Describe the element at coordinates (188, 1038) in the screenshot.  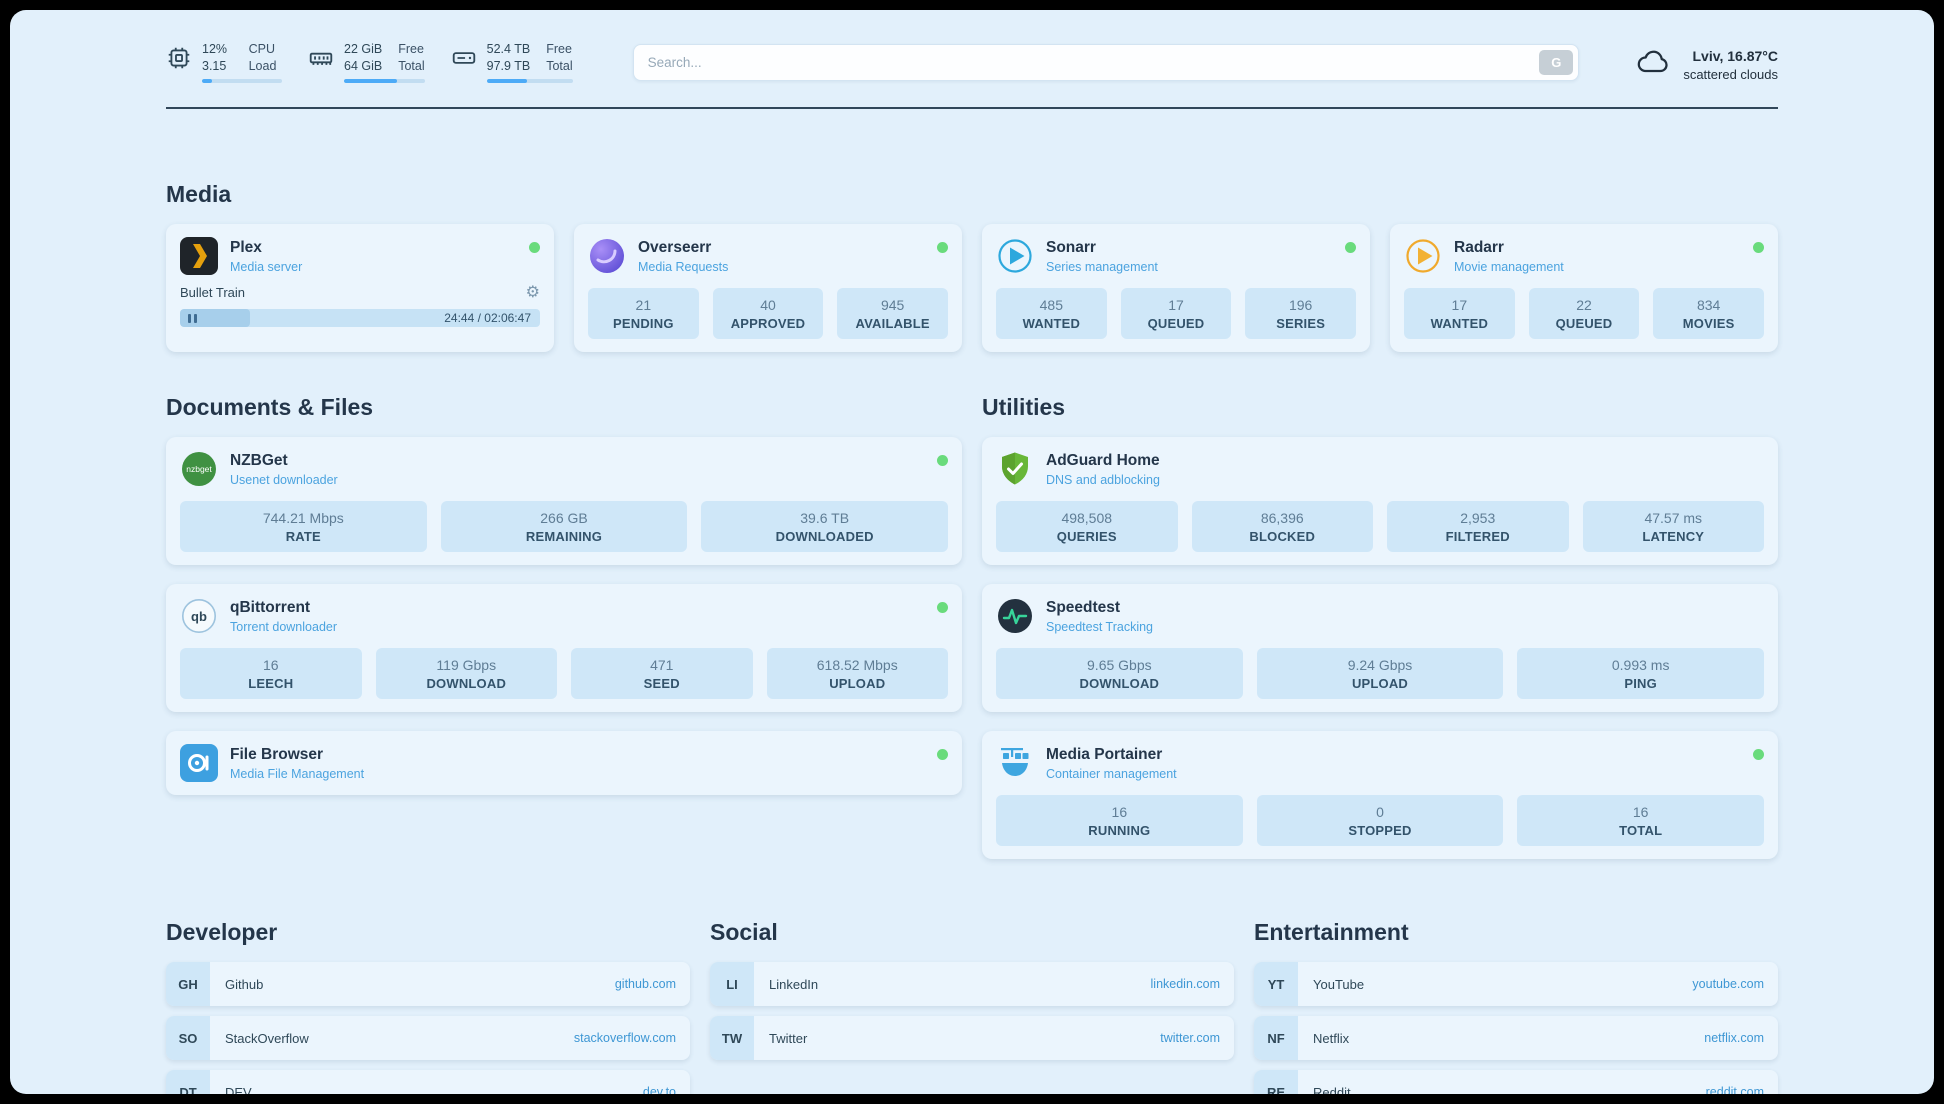
I see `bookmark-abbr: SO` at that location.